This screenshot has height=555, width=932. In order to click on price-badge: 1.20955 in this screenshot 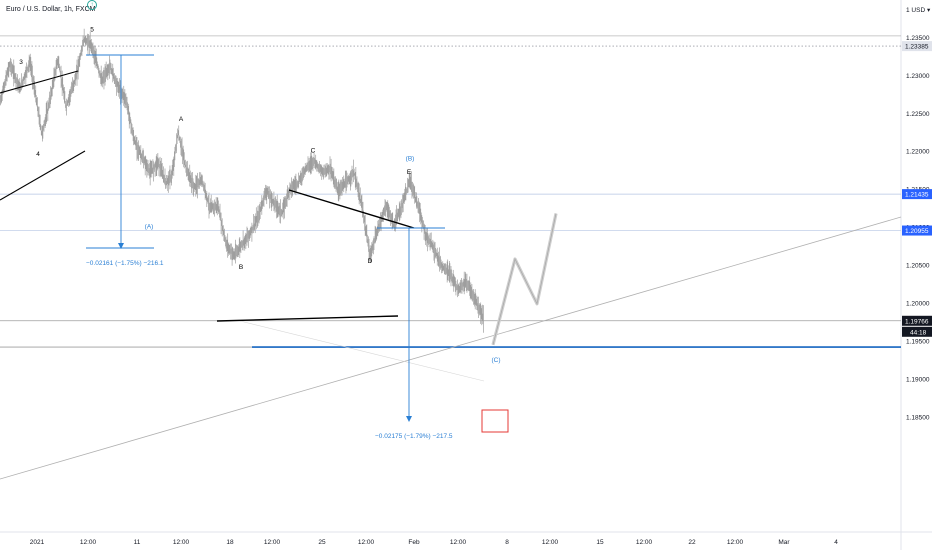, I will do `click(917, 231)`.